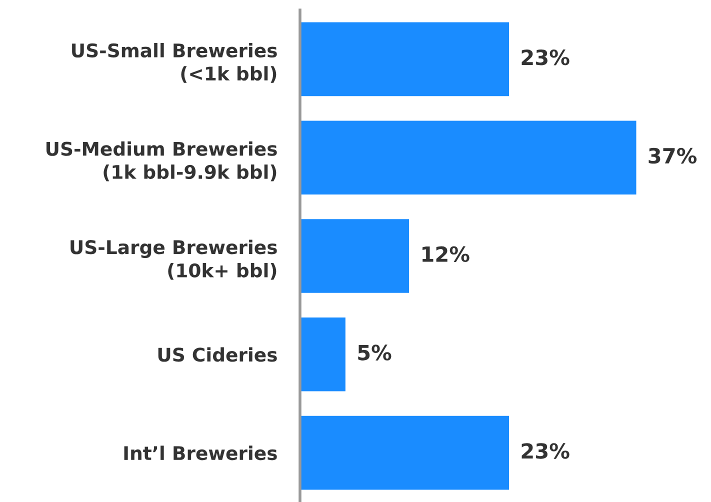 This screenshot has width=711, height=502. What do you see at coordinates (446, 254) in the screenshot?
I see `data-label: 12%` at bounding box center [446, 254].